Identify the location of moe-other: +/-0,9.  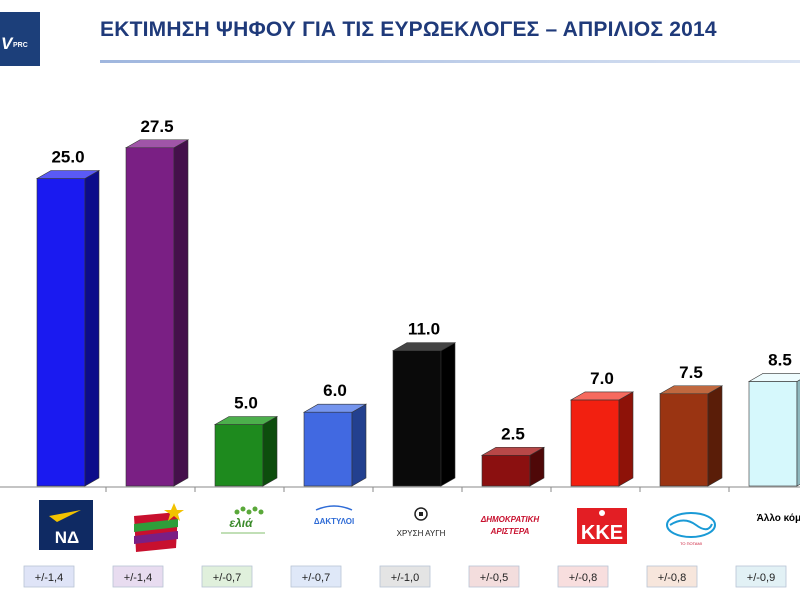
(761, 576).